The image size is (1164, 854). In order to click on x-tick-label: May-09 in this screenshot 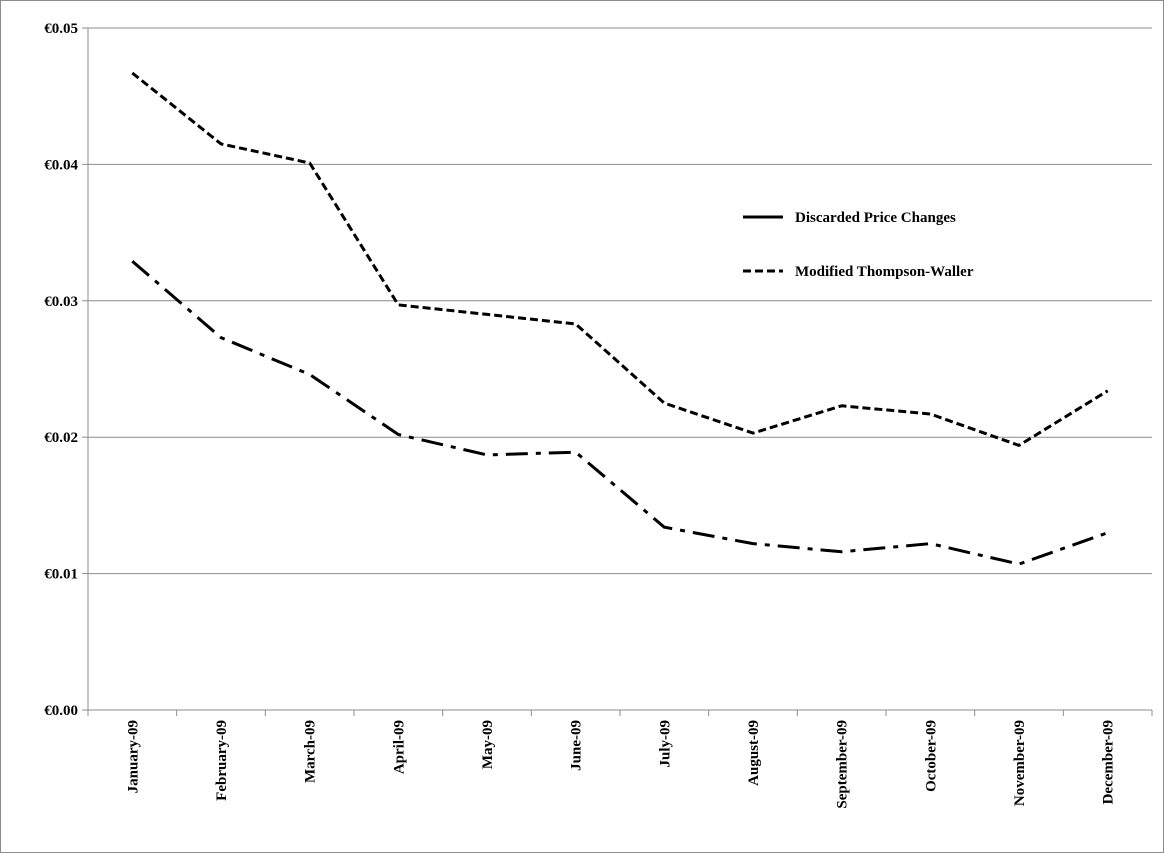, I will do `click(488, 744)`.